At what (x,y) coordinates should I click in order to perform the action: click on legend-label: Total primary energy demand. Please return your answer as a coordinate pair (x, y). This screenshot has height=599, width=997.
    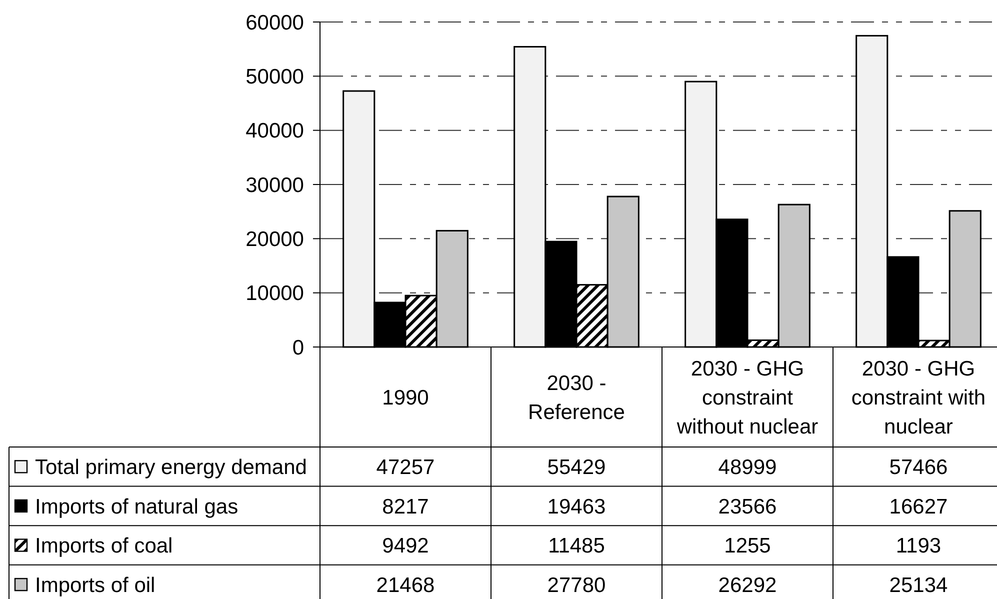
    Looking at the image, I should click on (171, 467).